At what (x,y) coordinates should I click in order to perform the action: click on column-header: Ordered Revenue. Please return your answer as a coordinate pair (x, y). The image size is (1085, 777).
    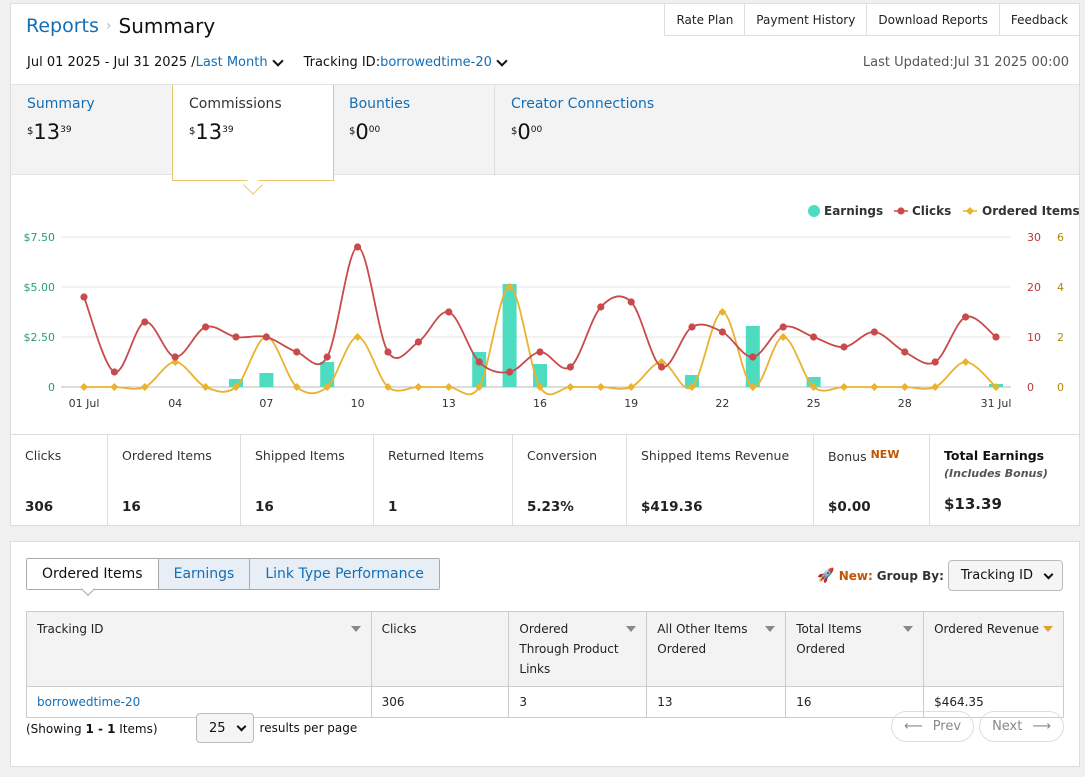
    Looking at the image, I should click on (993, 649).